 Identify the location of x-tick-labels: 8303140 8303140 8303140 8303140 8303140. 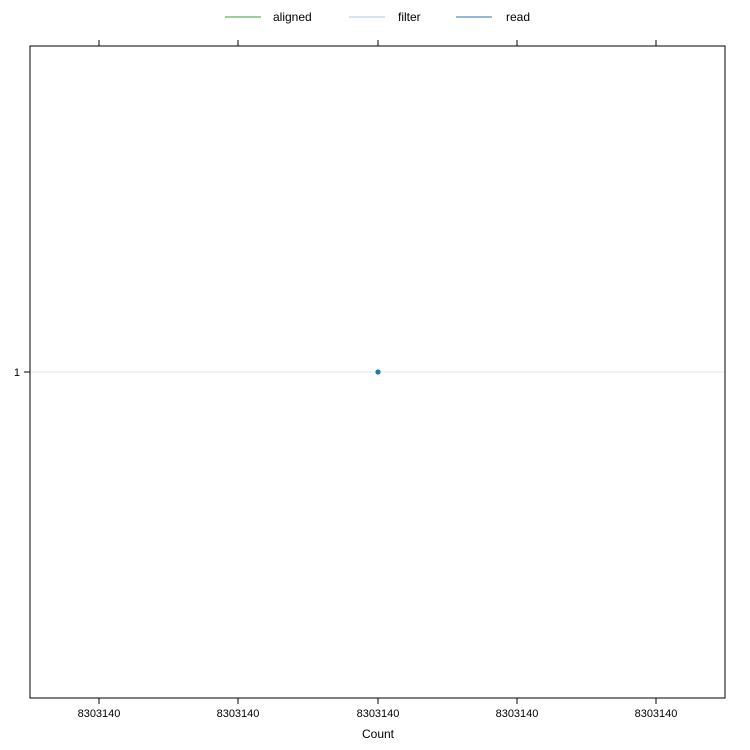
(378, 714).